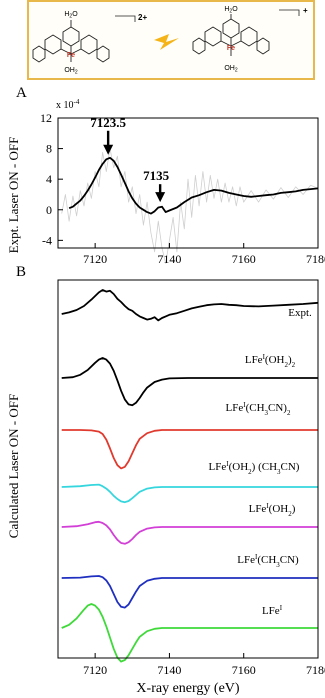  Describe the element at coordinates (166, 42) in the screenshot. I see `lightning-bolt-icon` at that location.